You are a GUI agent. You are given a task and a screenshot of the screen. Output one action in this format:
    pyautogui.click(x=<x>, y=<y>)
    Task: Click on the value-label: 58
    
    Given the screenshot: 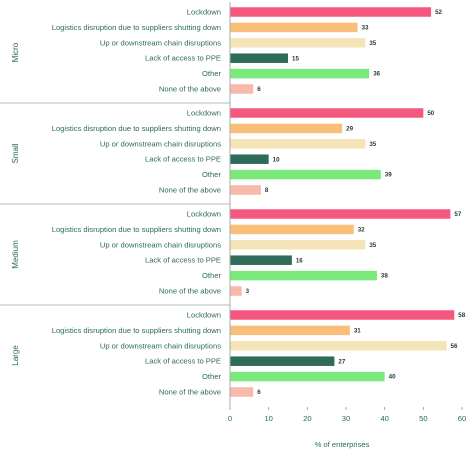 What is the action you would take?
    pyautogui.click(x=461, y=315)
    